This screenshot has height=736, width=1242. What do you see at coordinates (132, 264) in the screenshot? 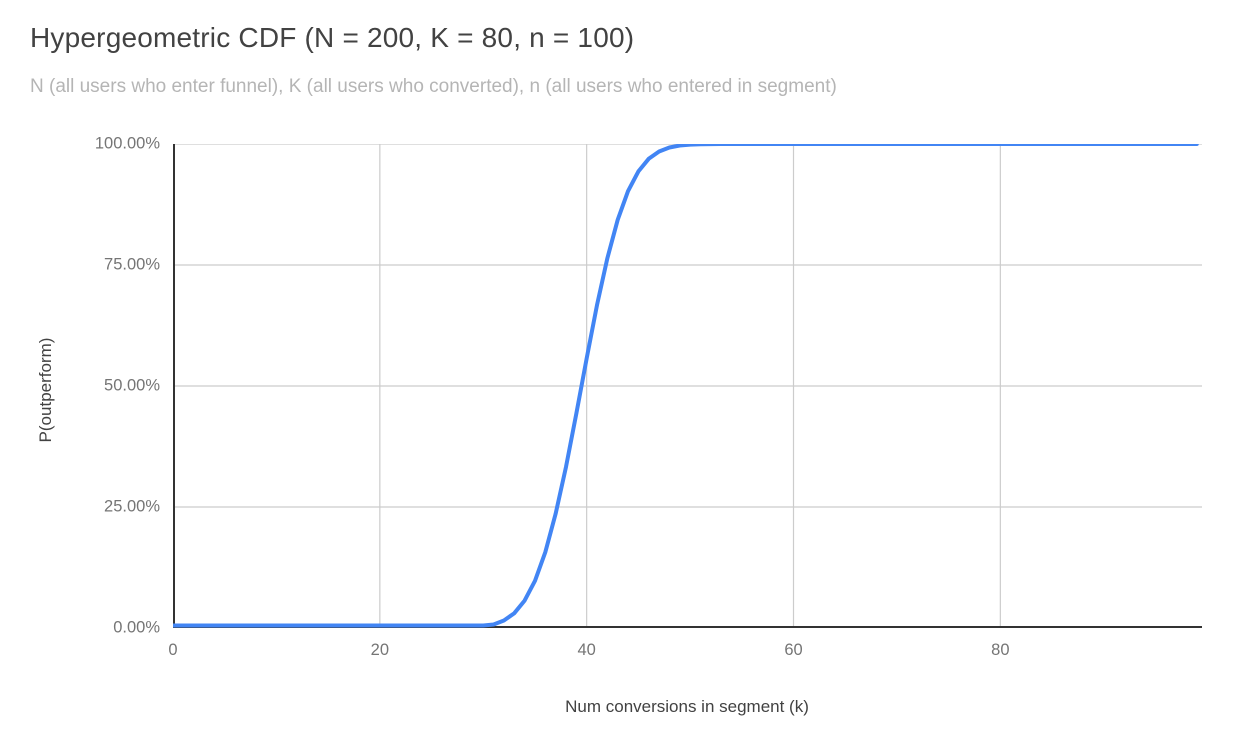
I see `y-tick-label: 75.00%` at bounding box center [132, 264].